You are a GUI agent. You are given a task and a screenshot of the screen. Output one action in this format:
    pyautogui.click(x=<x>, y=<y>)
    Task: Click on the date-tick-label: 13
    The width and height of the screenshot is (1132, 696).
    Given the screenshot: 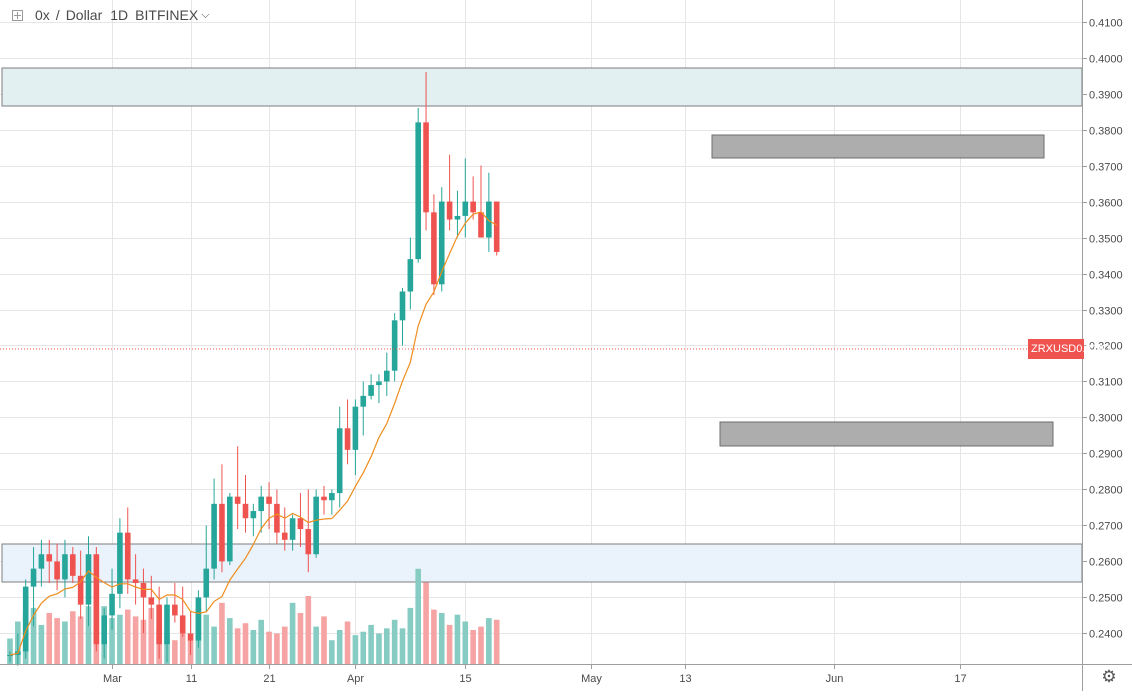 What is the action you would take?
    pyautogui.click(x=685, y=679)
    